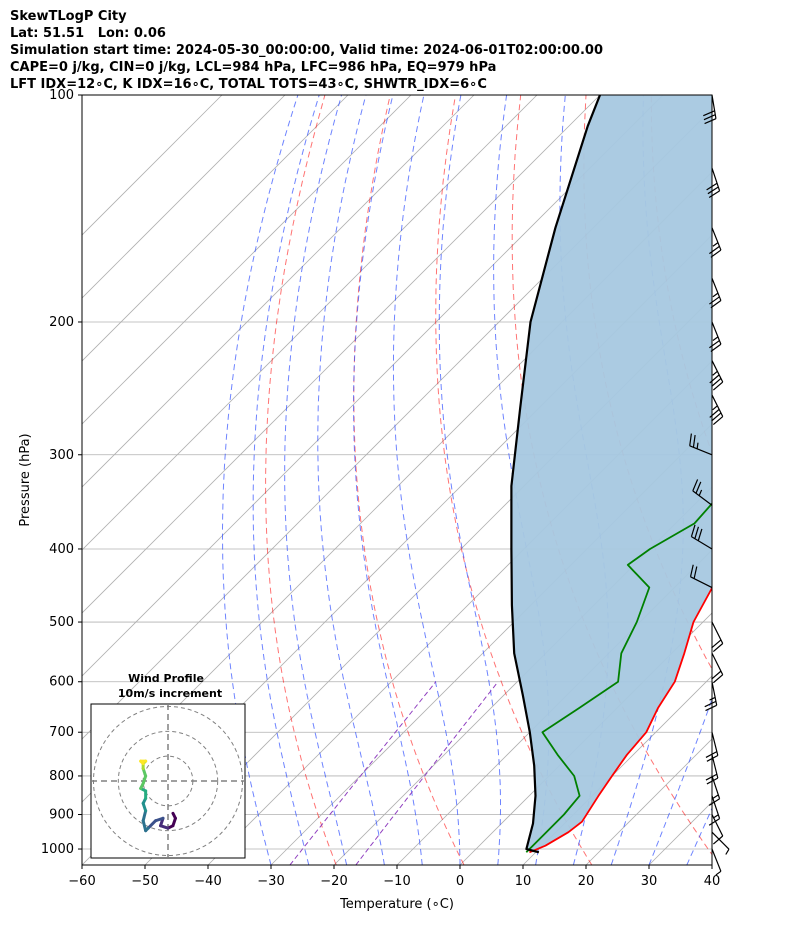 Image resolution: width=794 pixels, height=937 pixels. I want to click on x-tick-label: 0, so click(460, 881).